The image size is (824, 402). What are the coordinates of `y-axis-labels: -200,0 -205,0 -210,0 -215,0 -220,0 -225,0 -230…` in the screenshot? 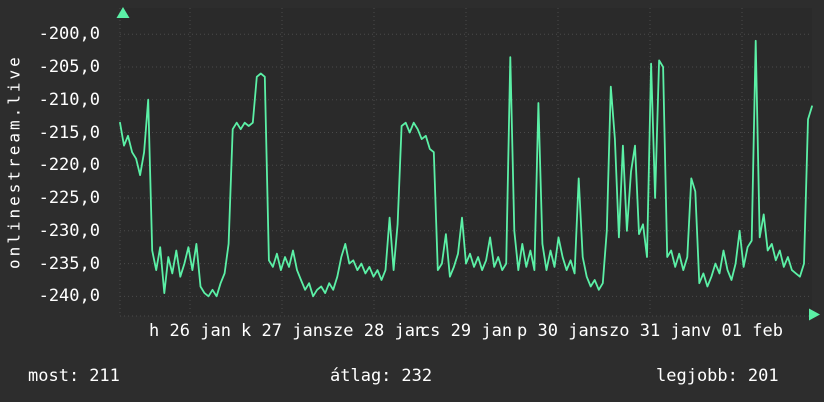 It's located at (52, 201).